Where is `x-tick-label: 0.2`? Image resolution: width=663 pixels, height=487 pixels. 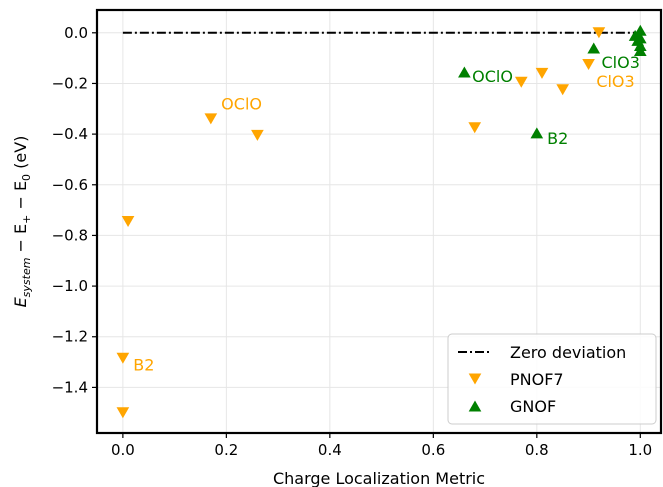 x-tick-label: 0.2 is located at coordinates (226, 450).